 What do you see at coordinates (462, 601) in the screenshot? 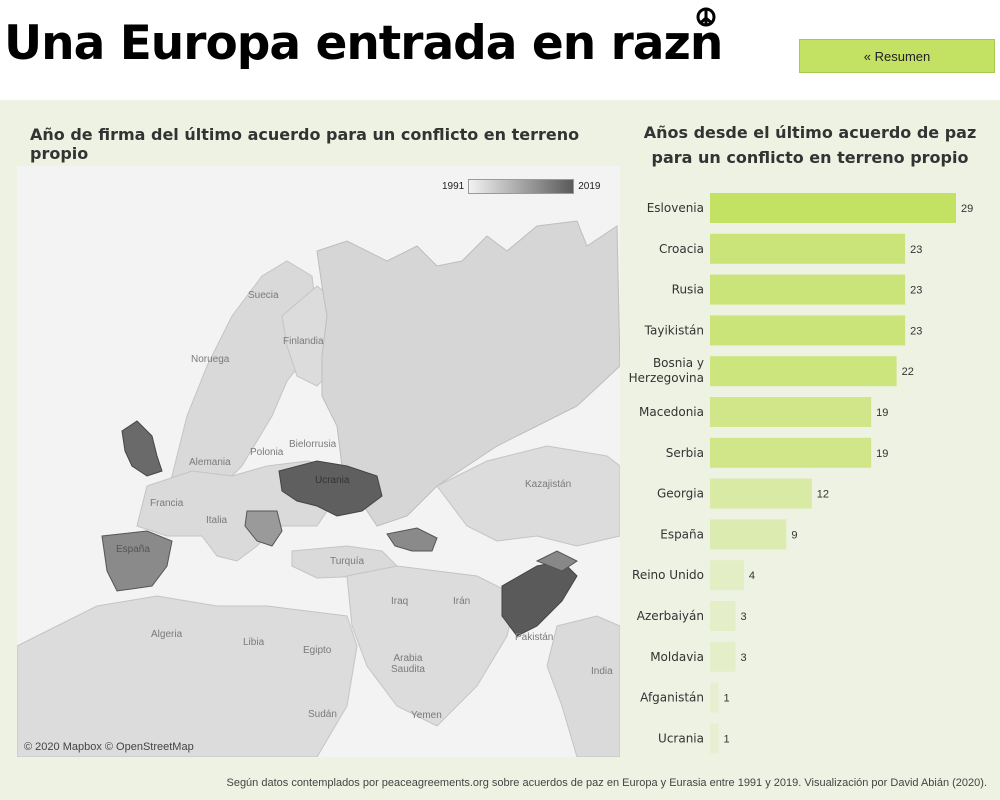
I see `map-label-iran: Irán` at bounding box center [462, 601].